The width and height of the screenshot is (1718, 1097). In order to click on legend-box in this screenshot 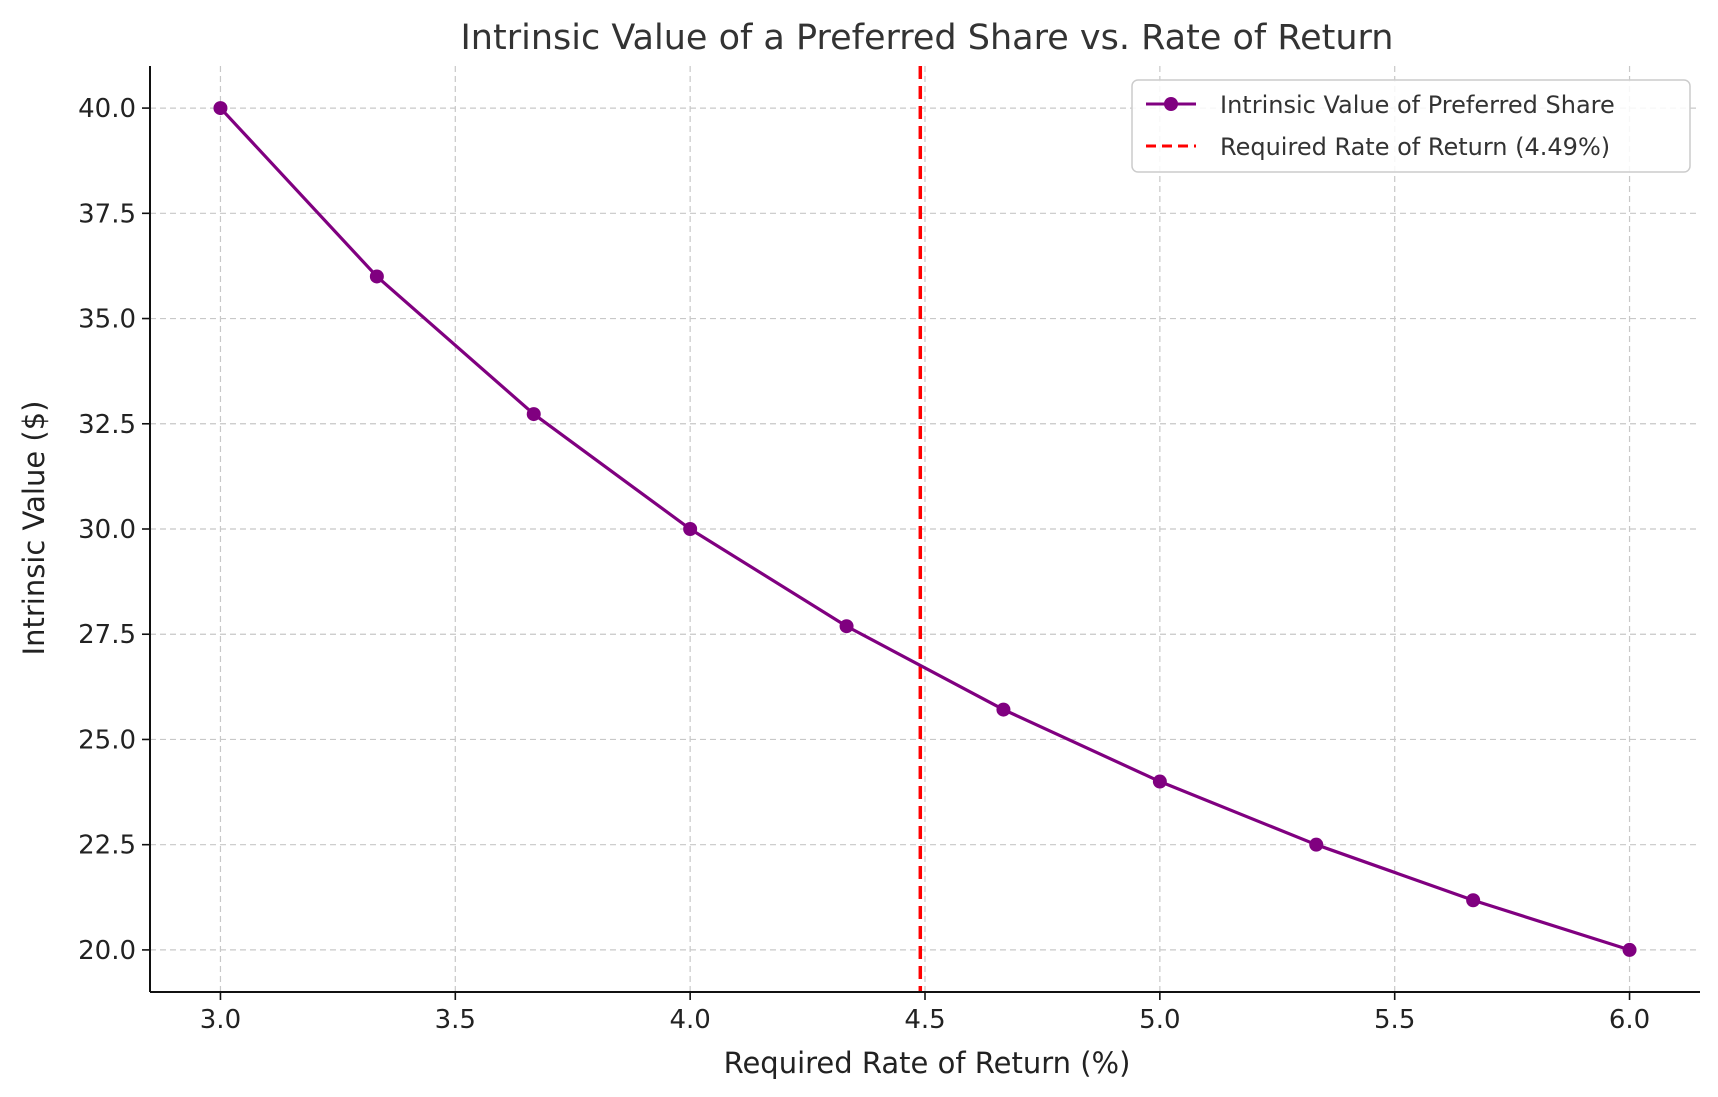, I will do `click(1411, 126)`.